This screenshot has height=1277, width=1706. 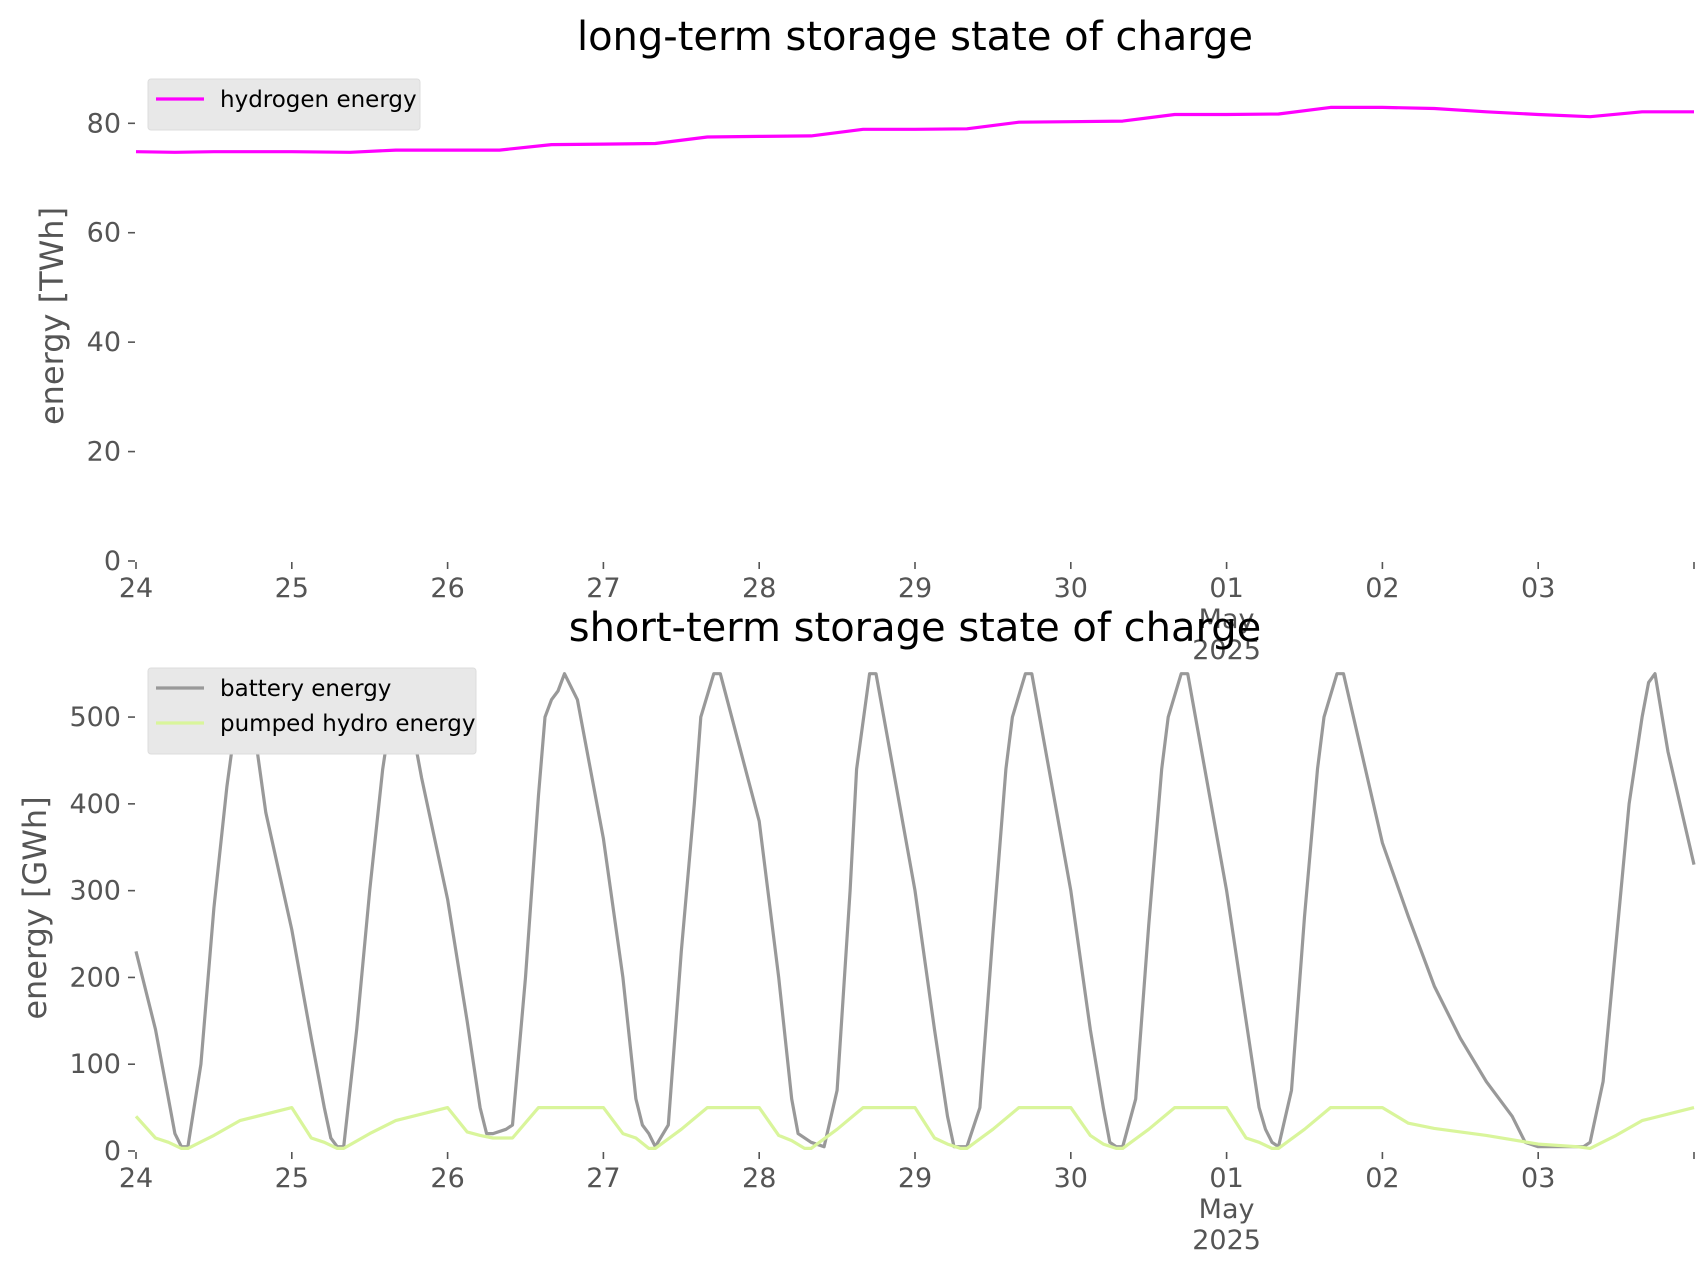 I want to click on y-axis-label: energy [TWh], so click(x=52, y=316).